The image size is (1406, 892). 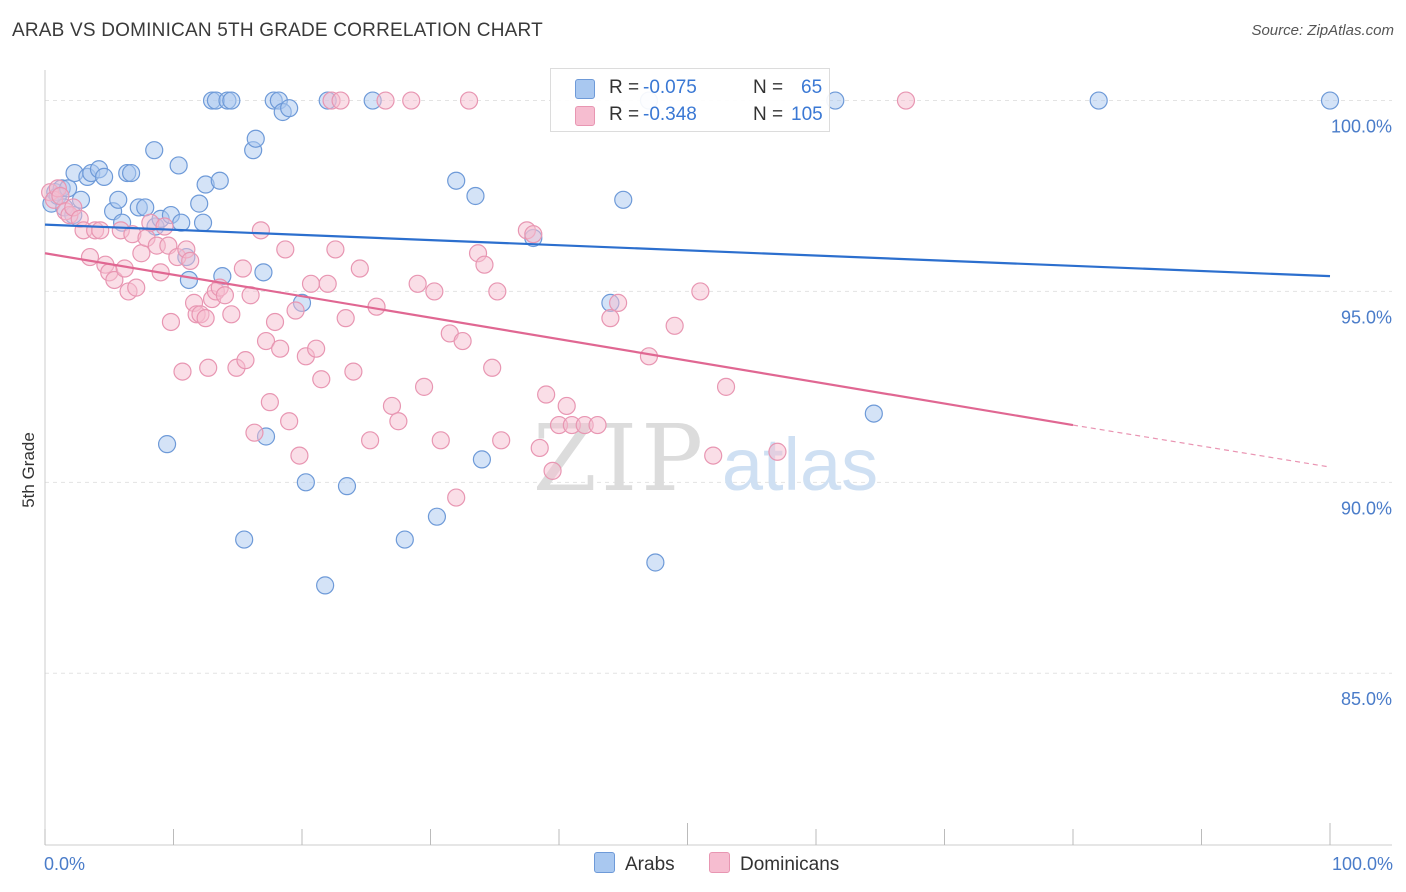 What do you see at coordinates (1361, 413) in the screenshot?
I see `y-tick-labels: 85.0% 90.0% 95.0% 100.0%` at bounding box center [1361, 413].